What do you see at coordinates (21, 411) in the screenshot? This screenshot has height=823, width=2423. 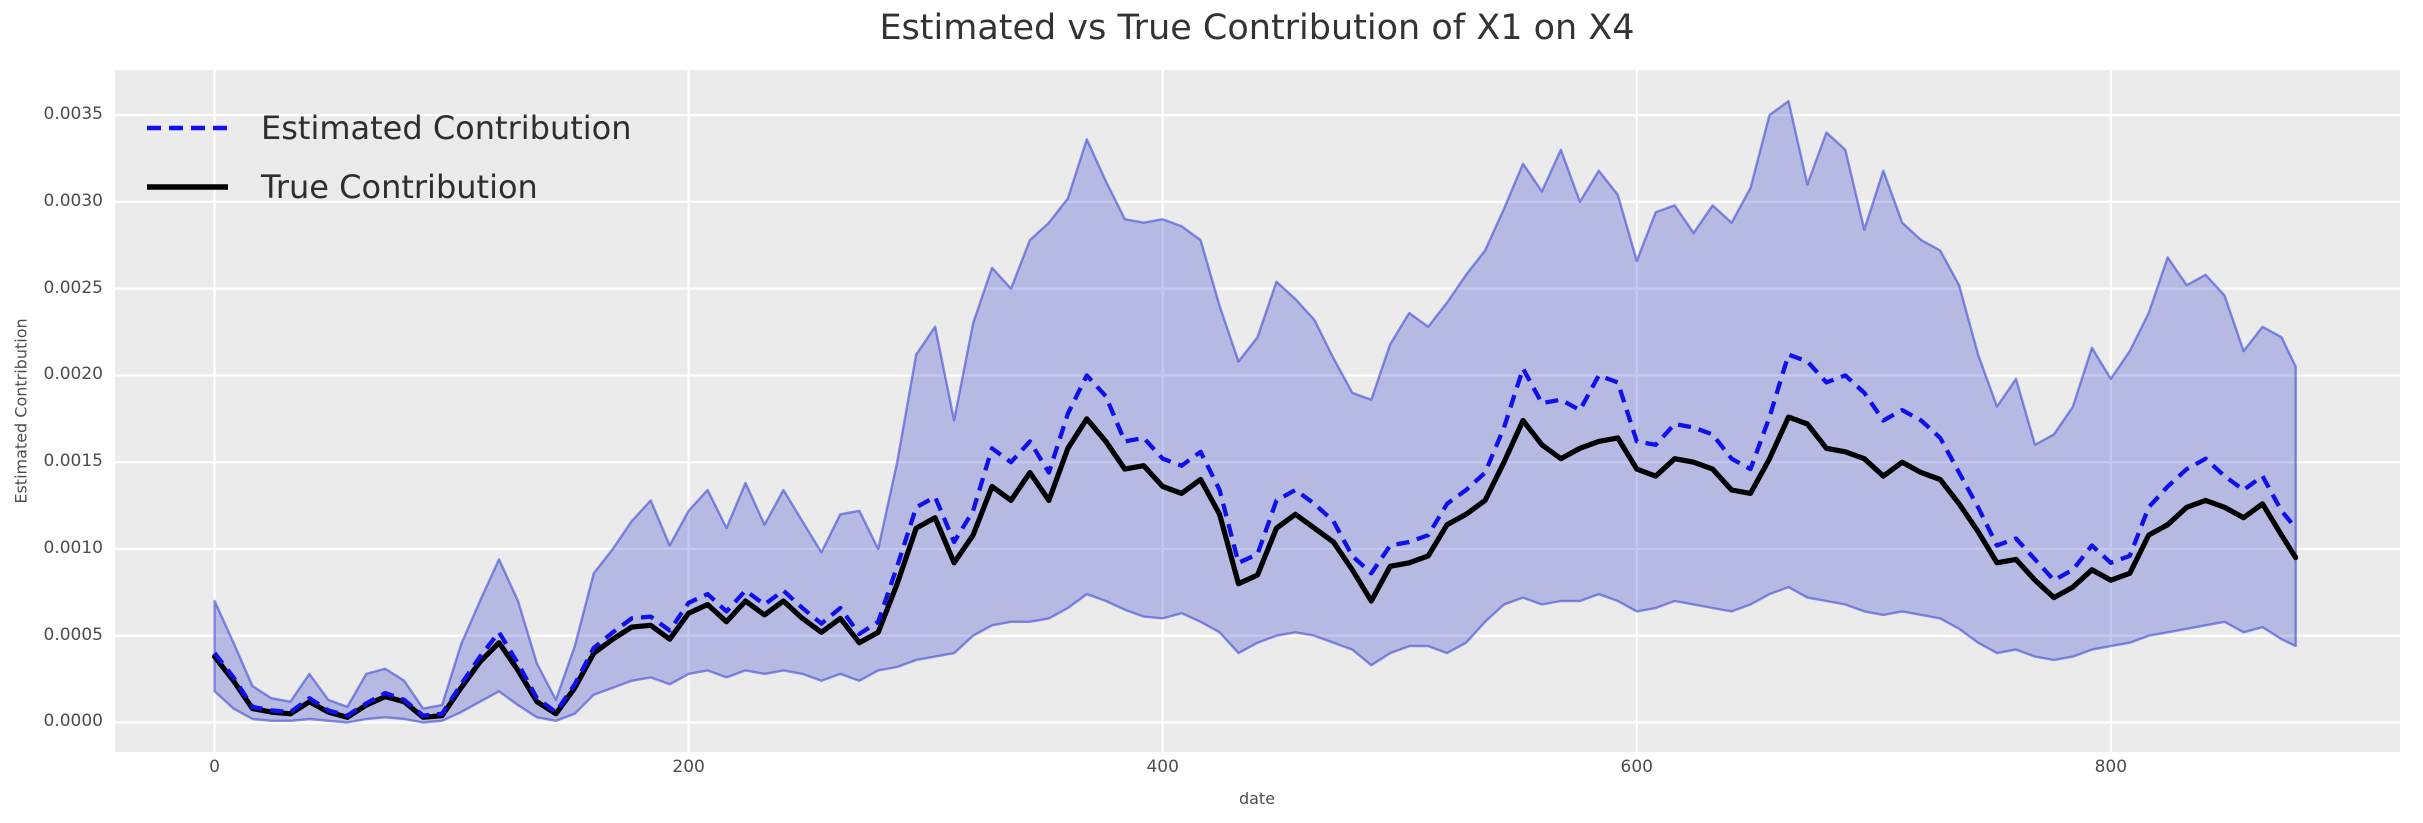 I see `y-axis-label: Estimated Contribution` at bounding box center [21, 411].